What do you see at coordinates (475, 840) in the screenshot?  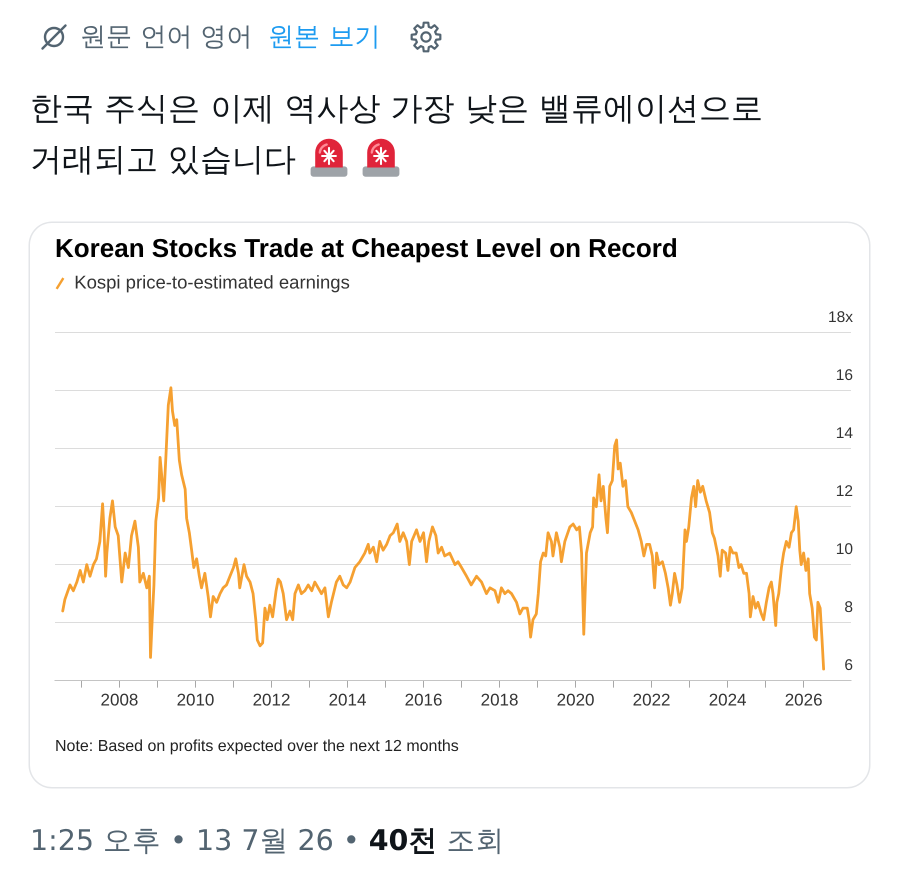 I see `text: 조회` at bounding box center [475, 840].